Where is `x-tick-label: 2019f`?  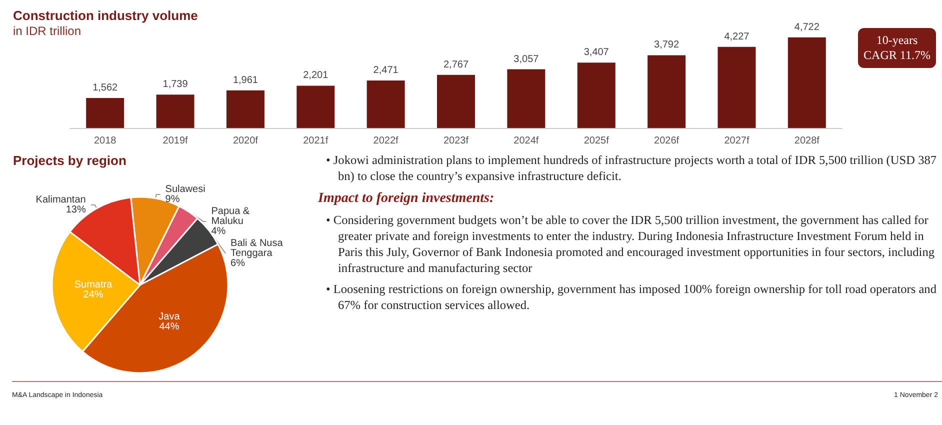 x-tick-label: 2019f is located at coordinates (175, 141).